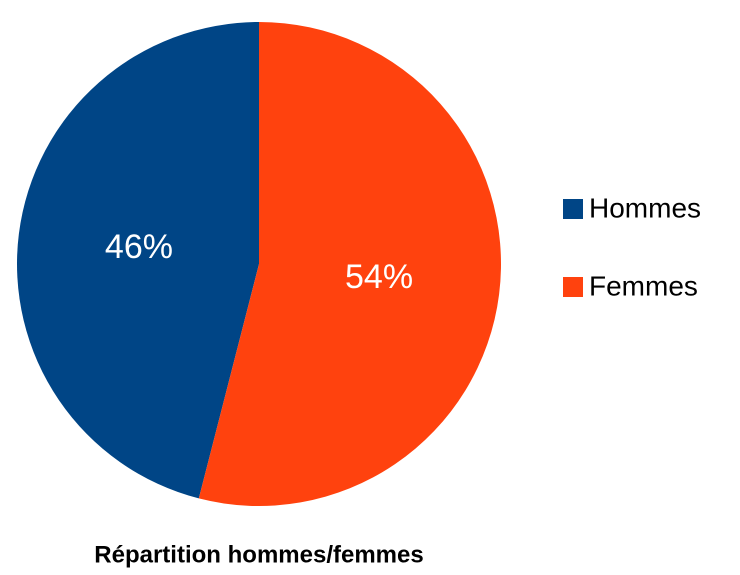  I want to click on legend-label: Hommes, so click(645, 207).